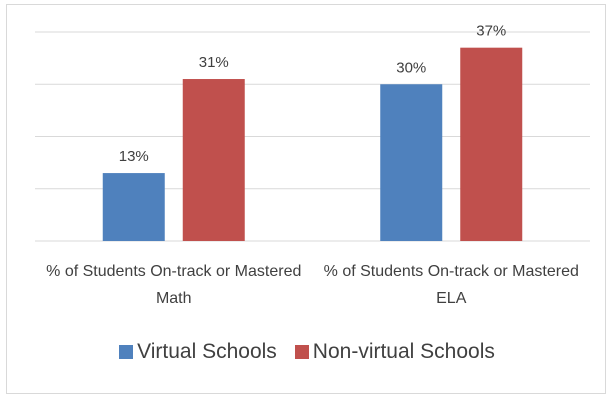 This screenshot has height=400, width=614. I want to click on value-label: 37%, so click(491, 31).